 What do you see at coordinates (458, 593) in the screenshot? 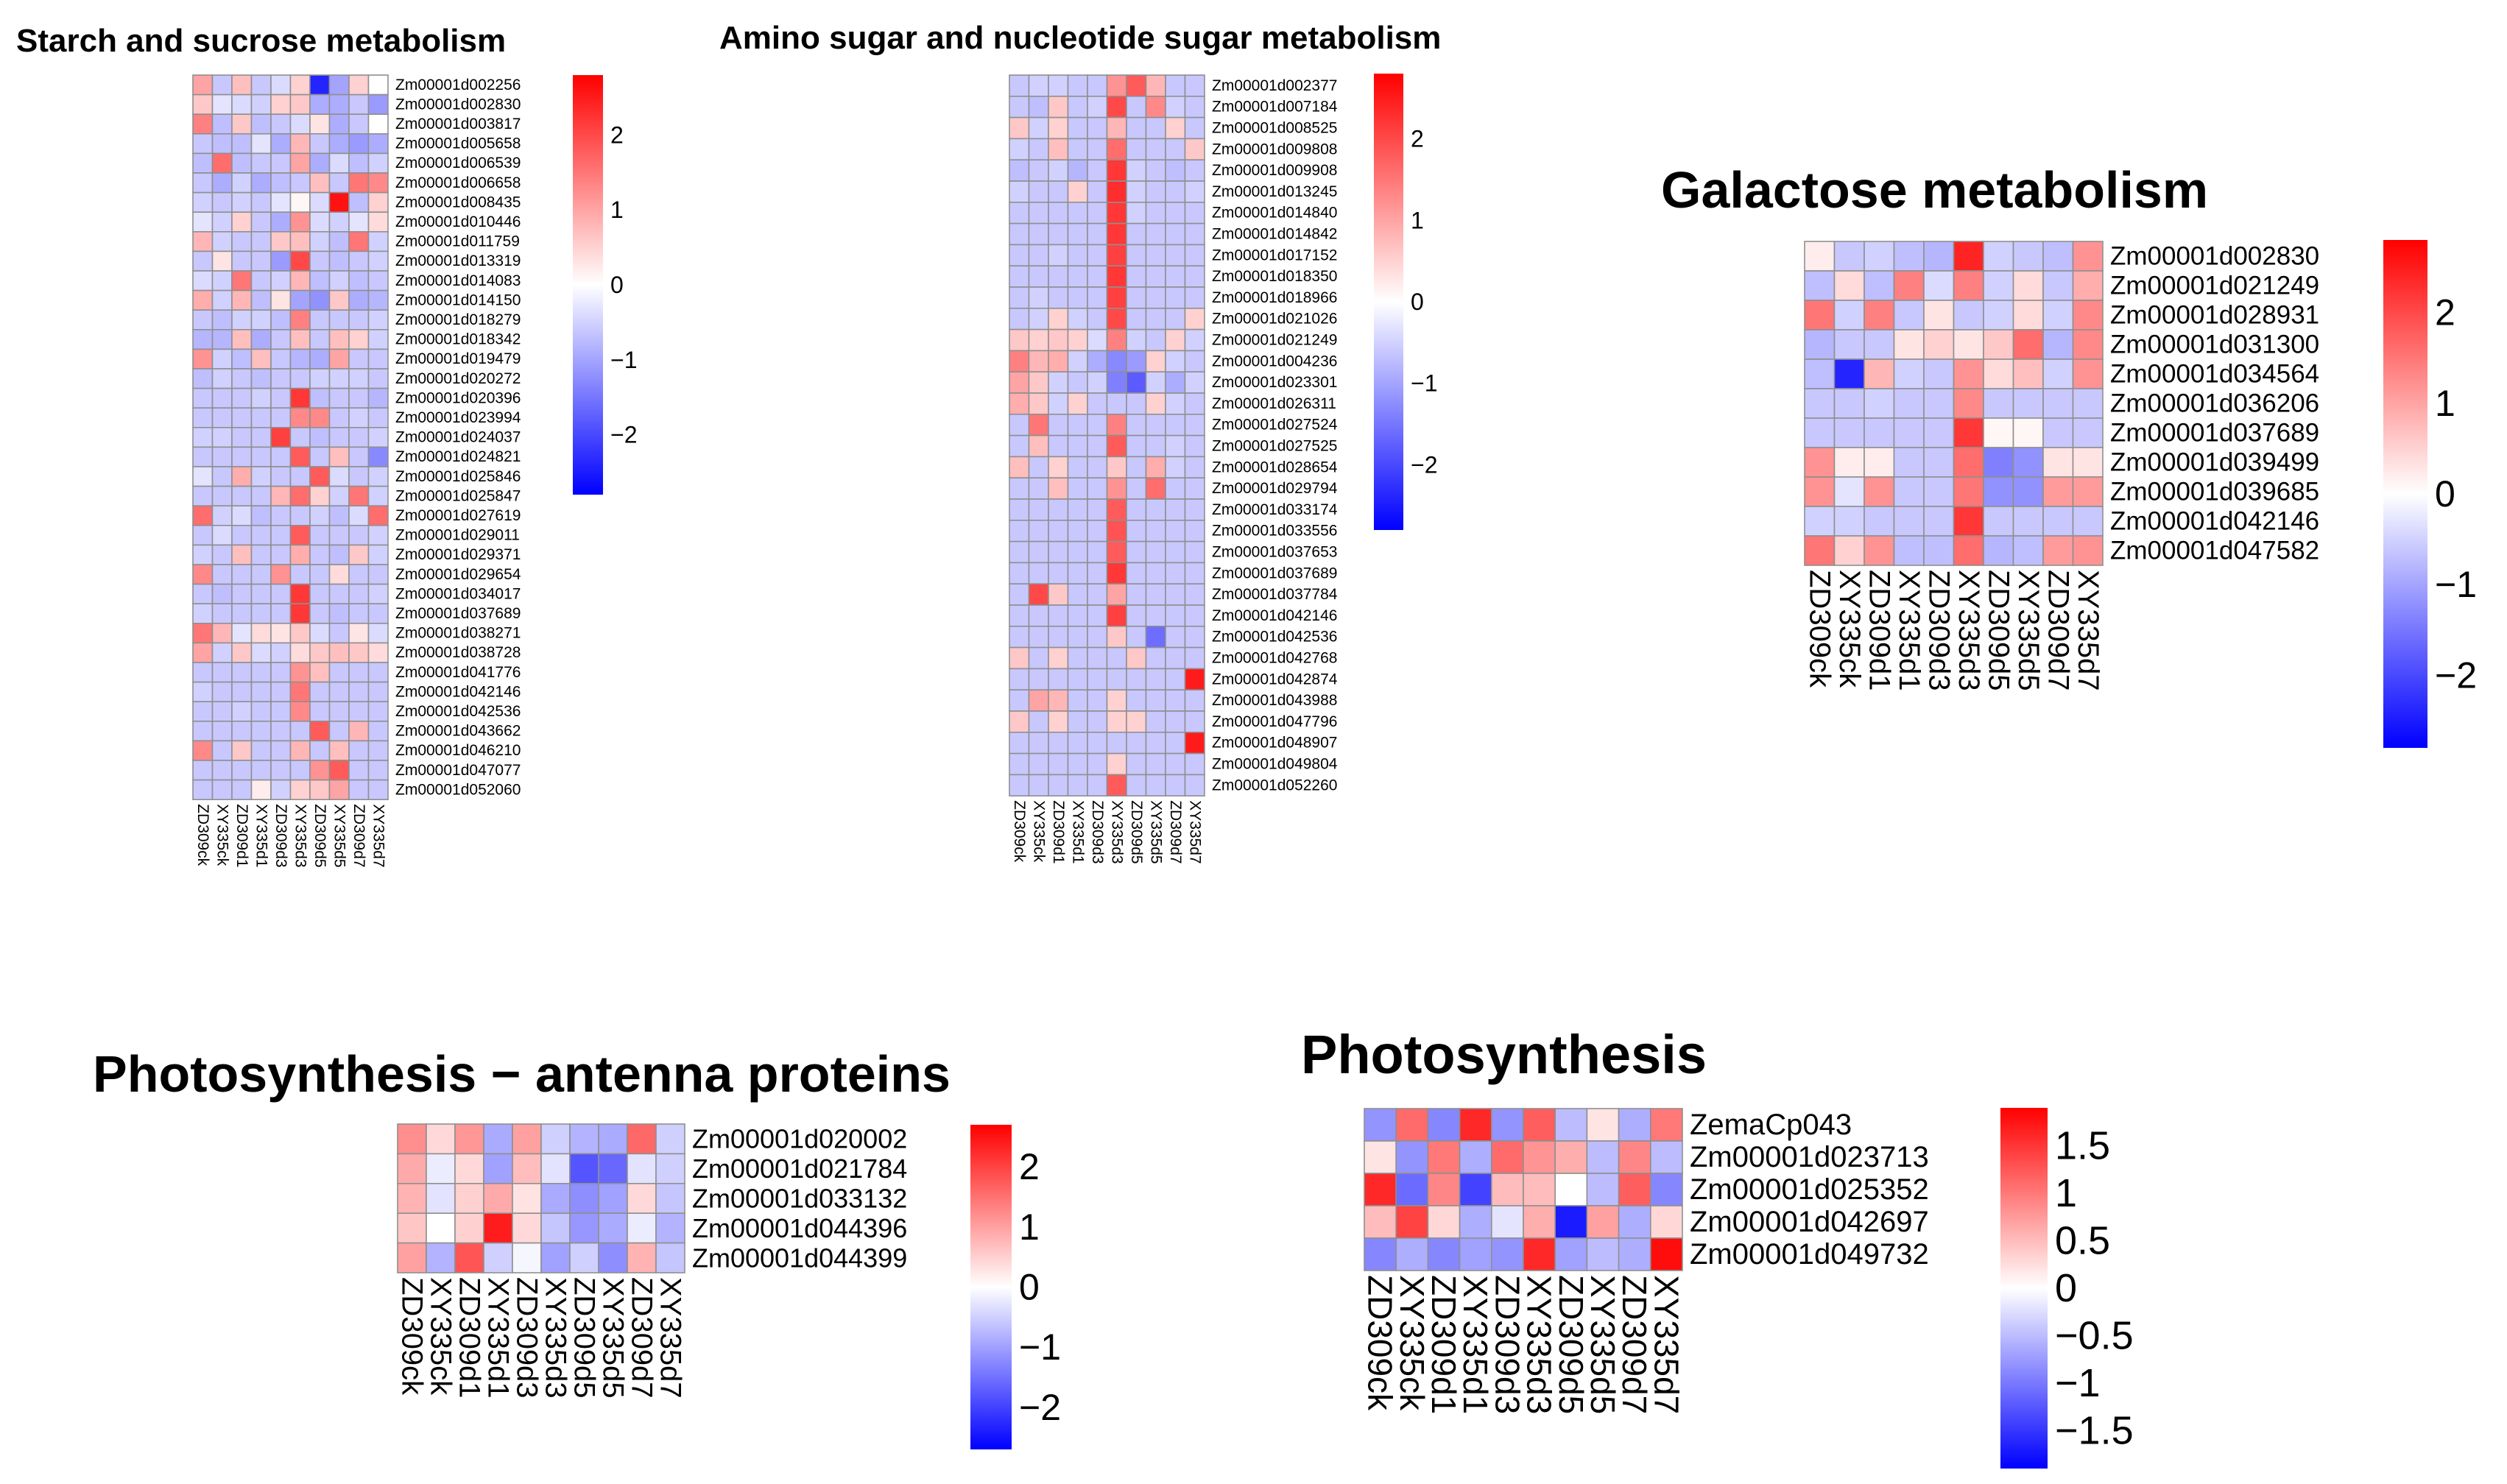
I see `row-label: Zm00001d034017` at bounding box center [458, 593].